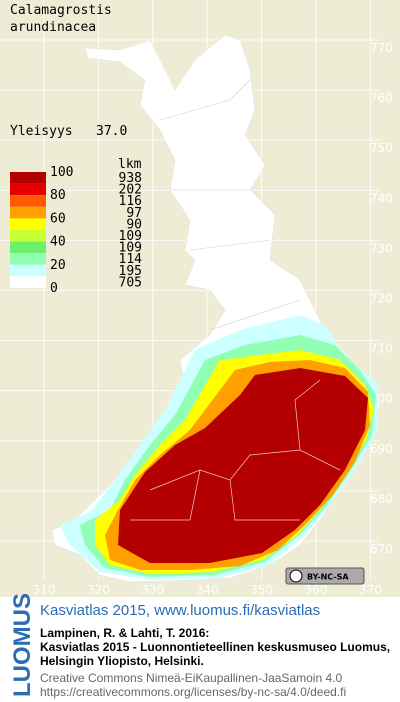 This screenshot has height=702, width=400. I want to click on legend-level: 60, so click(58, 218).